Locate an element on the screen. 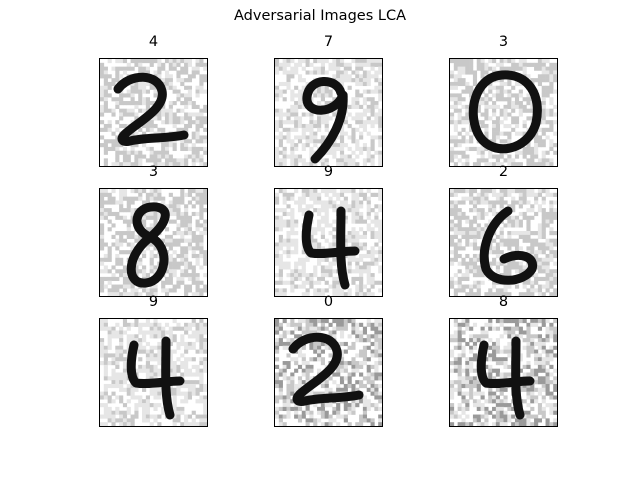 This screenshot has width=640, height=480. panel-5: 9 is located at coordinates (328, 230).